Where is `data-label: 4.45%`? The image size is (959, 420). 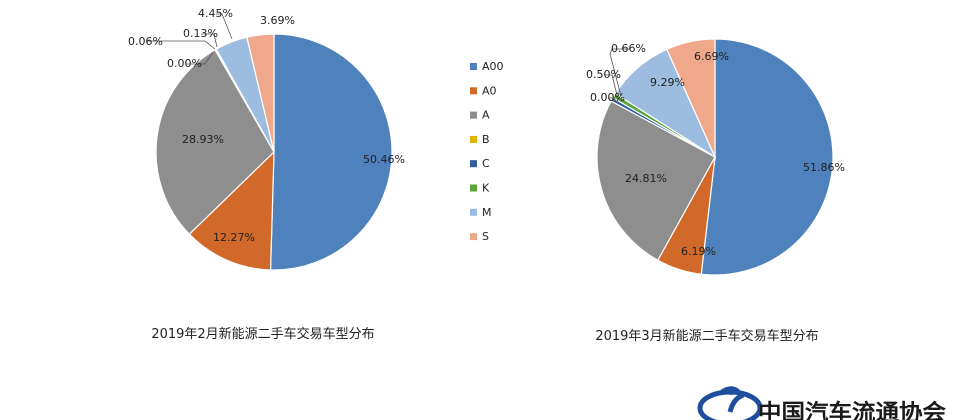
data-label: 4.45% is located at coordinates (215, 13).